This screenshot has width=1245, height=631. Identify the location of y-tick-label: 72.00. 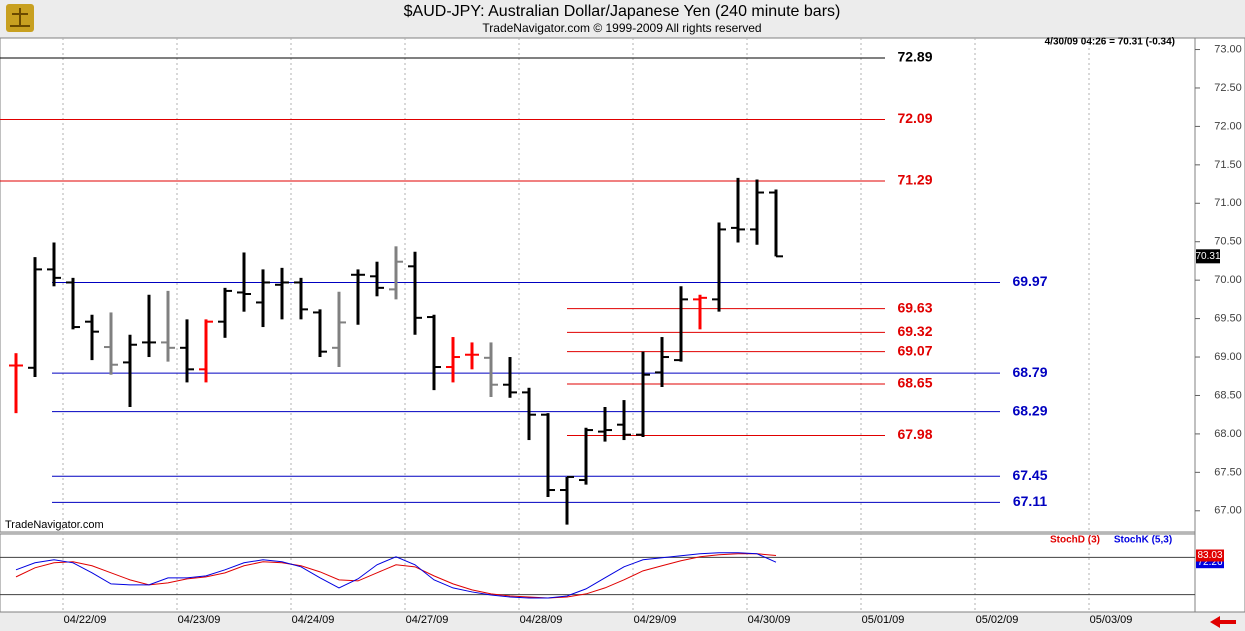
(1228, 126).